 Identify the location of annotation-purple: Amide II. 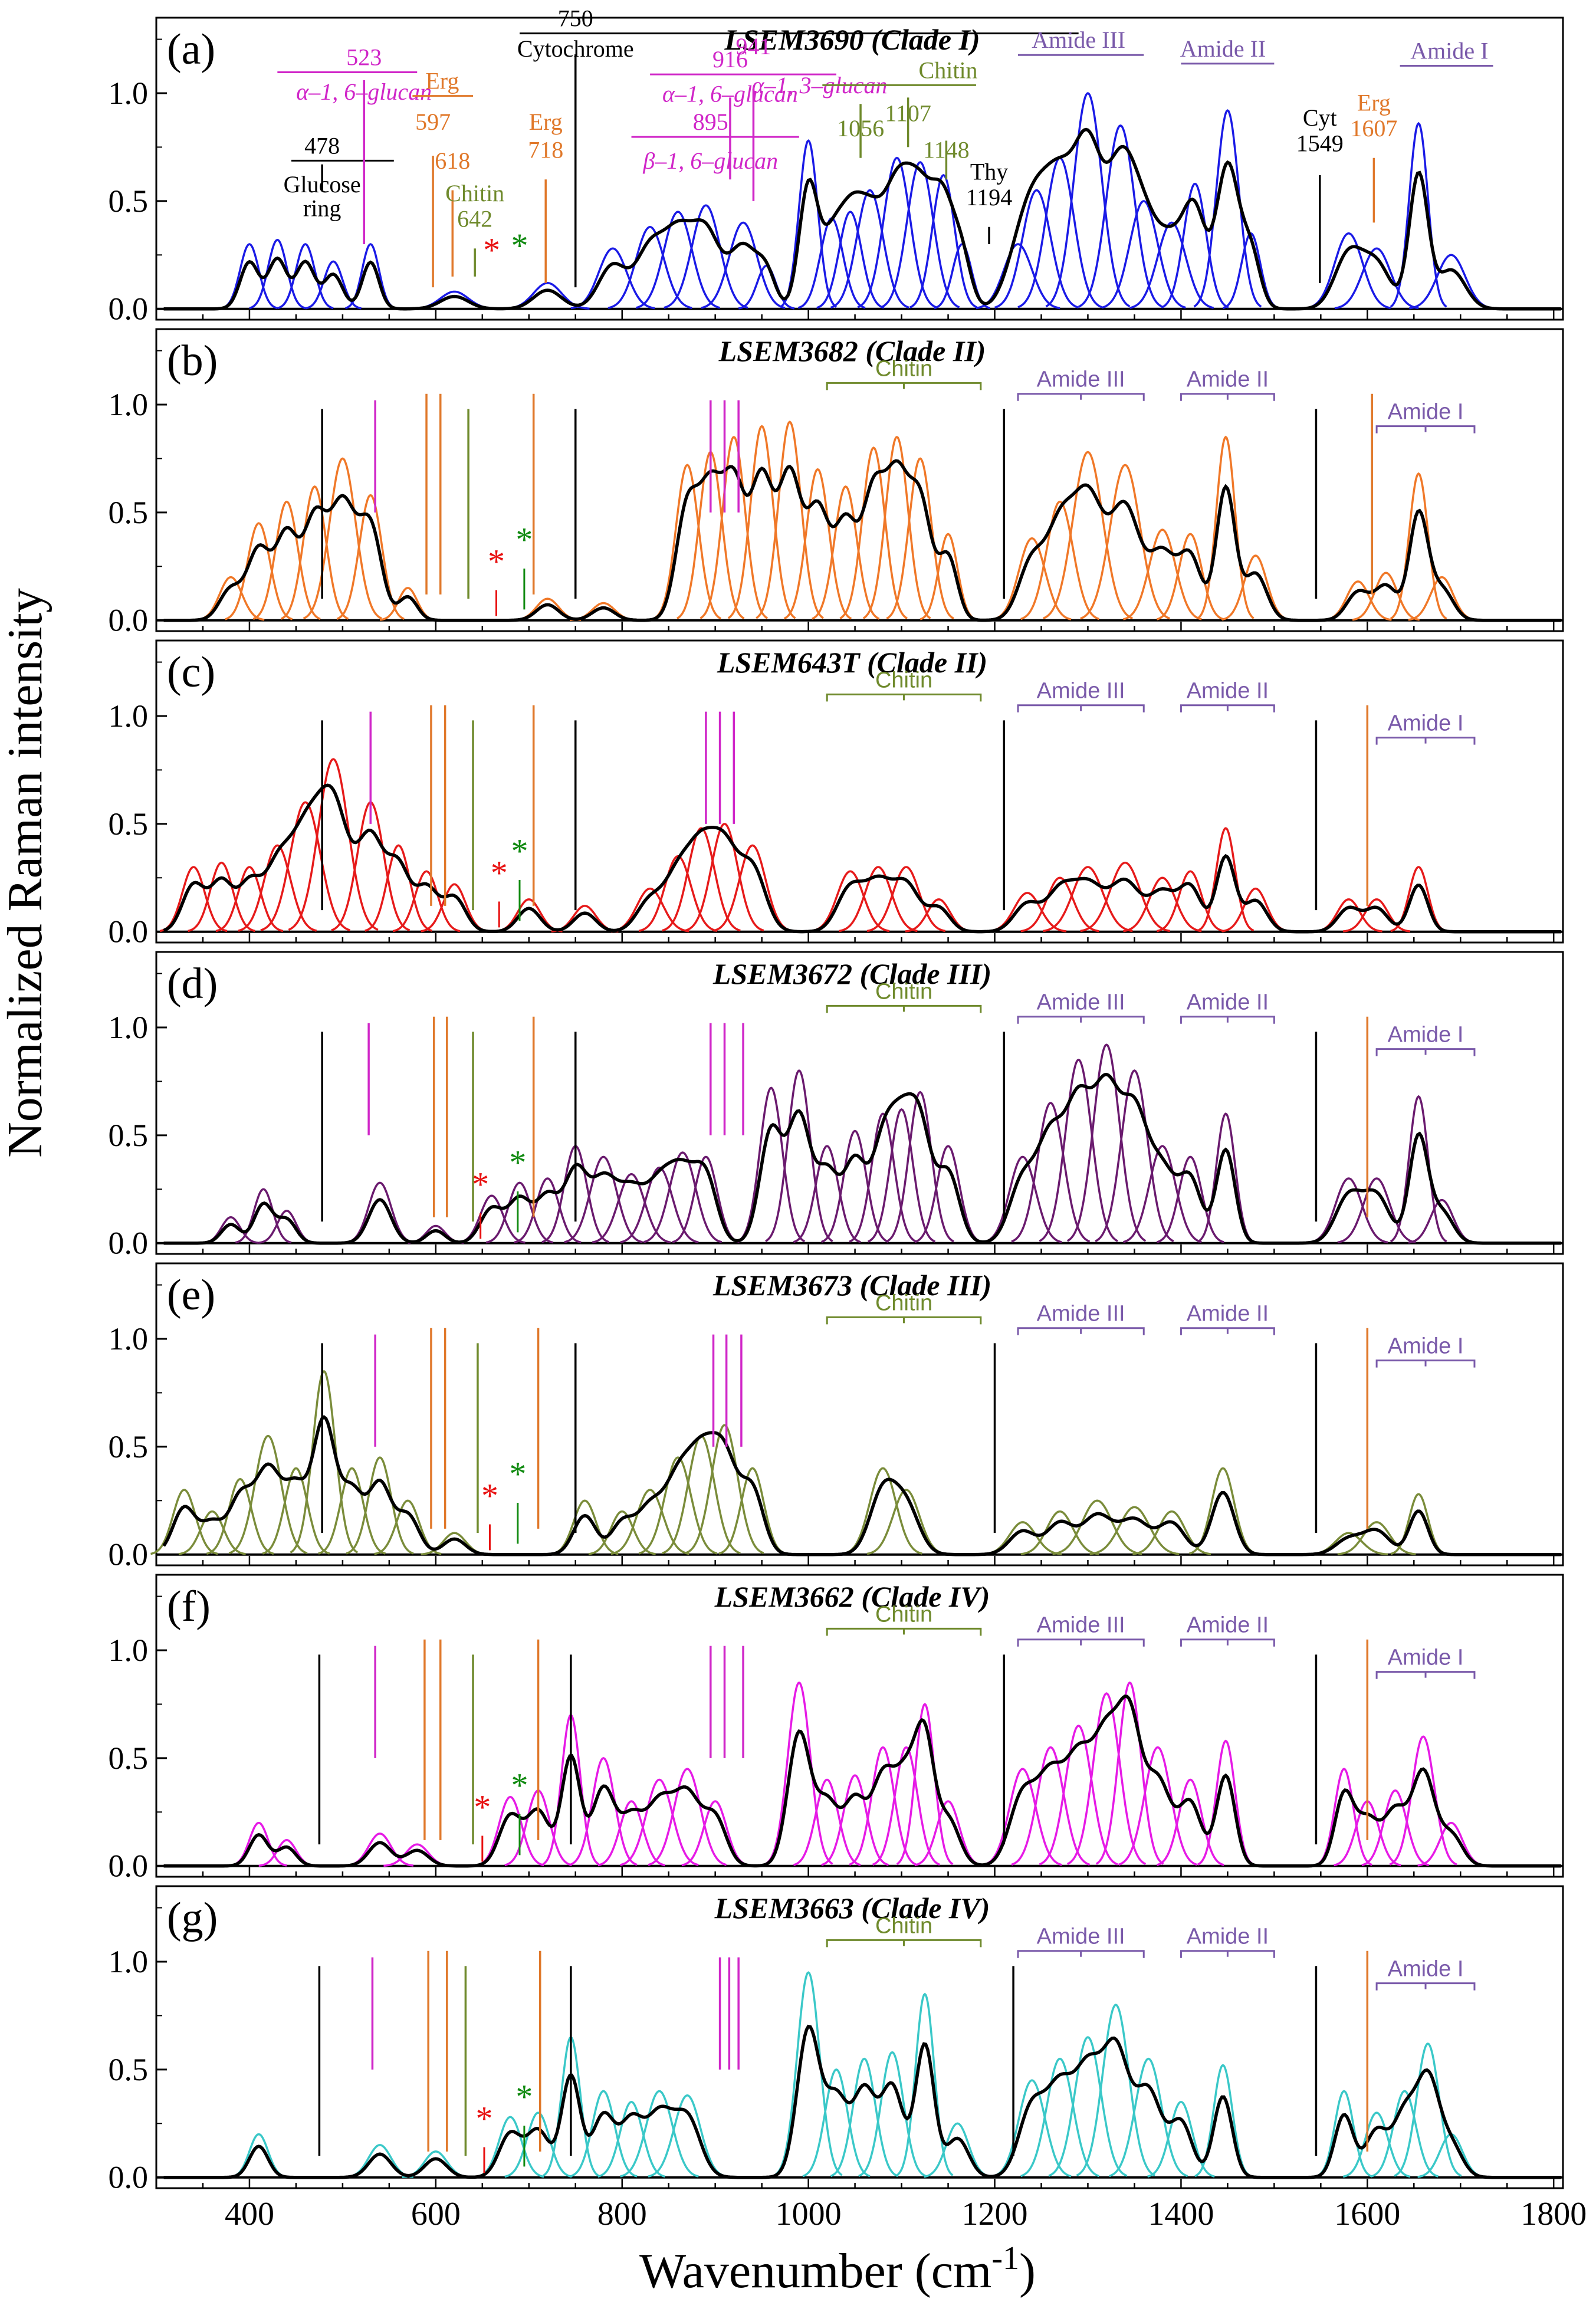
(1223, 48).